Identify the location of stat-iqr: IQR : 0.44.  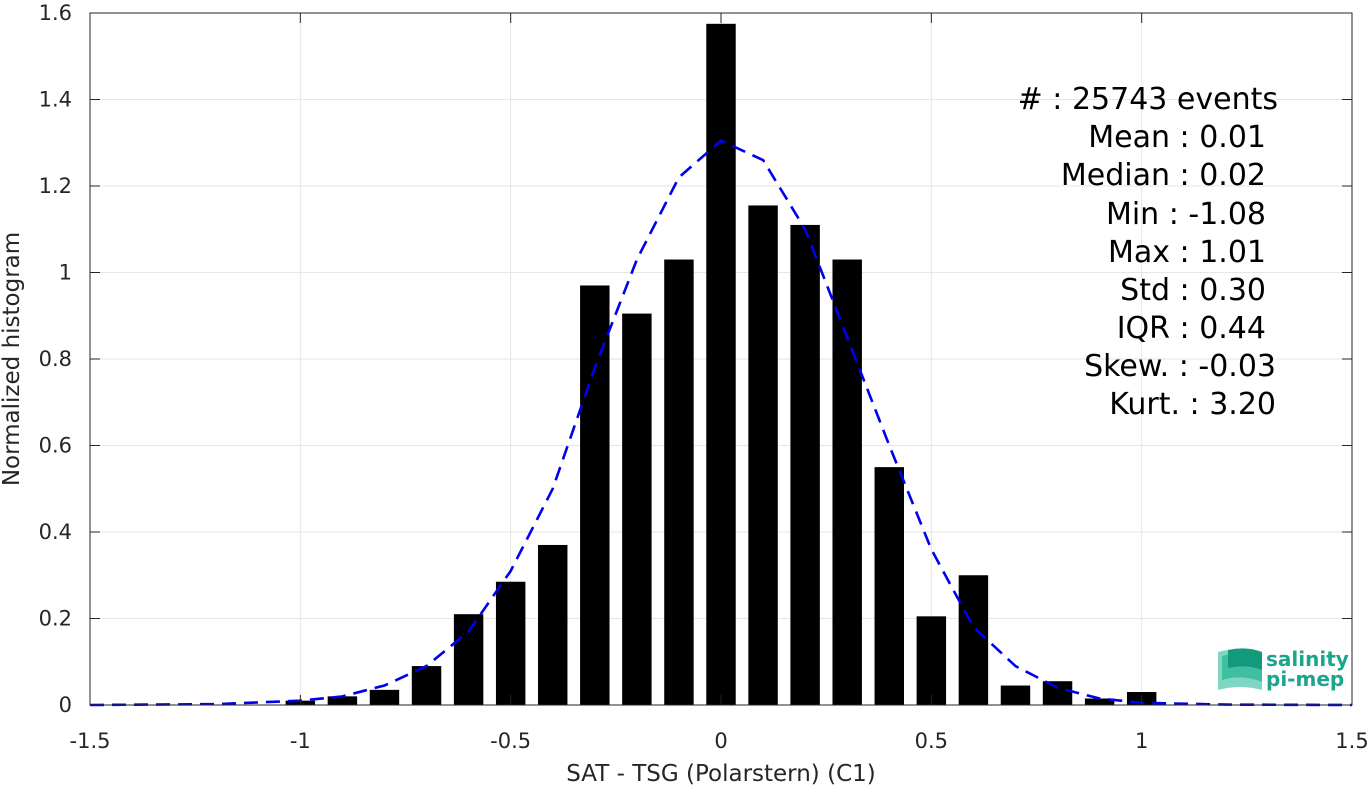
(1191, 328).